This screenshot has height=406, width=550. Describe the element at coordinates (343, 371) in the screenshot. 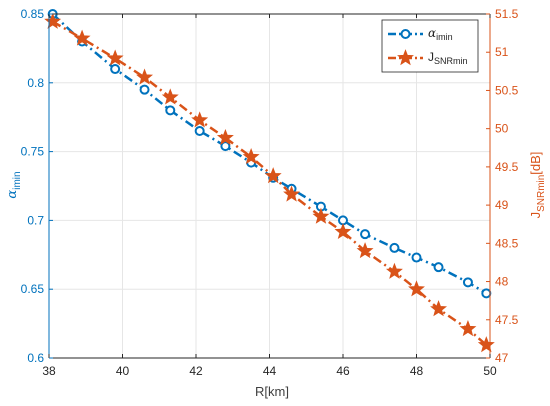

I see `x-tick-label: 46` at that location.